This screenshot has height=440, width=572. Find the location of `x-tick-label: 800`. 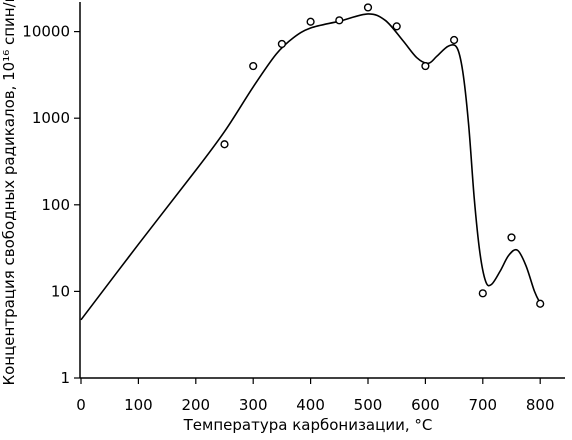

x-tick-label: 800 is located at coordinates (540, 405).